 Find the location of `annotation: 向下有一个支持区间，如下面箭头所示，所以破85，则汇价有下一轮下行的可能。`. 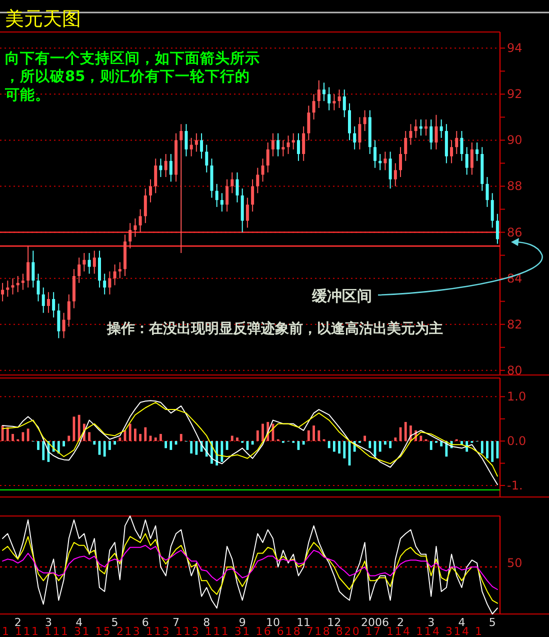

annotation: 向下有一个支持区间，如下面箭头所示，所以破85，则汇价有下一轮下行的可能。 is located at coordinates (132, 77).